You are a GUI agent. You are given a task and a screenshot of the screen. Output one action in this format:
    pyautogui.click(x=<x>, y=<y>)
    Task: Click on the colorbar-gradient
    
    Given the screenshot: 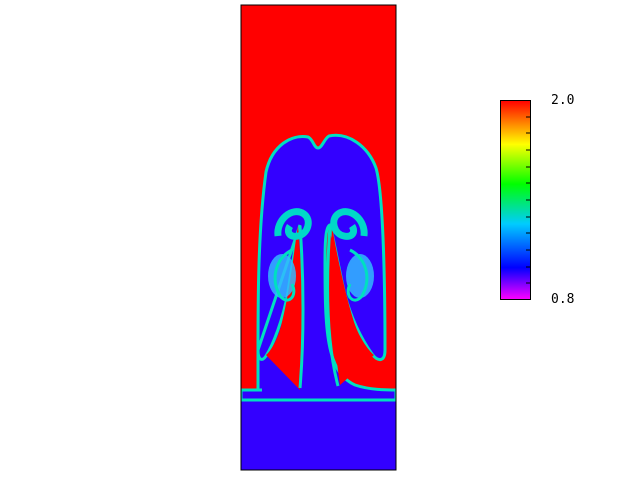 What is the action you would take?
    pyautogui.click(x=515, y=200)
    